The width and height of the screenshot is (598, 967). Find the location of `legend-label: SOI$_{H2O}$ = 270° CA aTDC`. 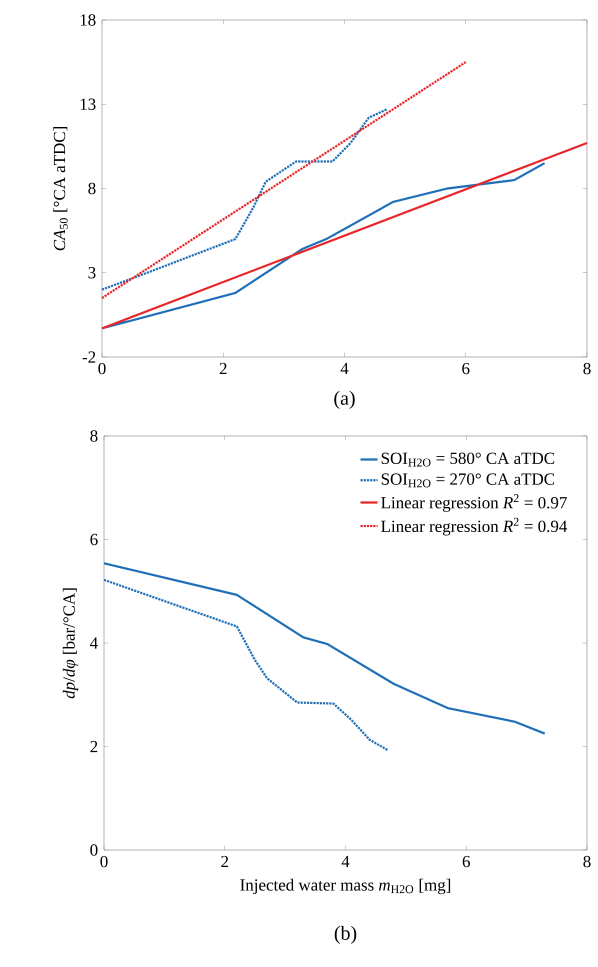

legend-label: SOI$_{H2O}$ = 270° CA aTDC is located at coordinates (468, 480).